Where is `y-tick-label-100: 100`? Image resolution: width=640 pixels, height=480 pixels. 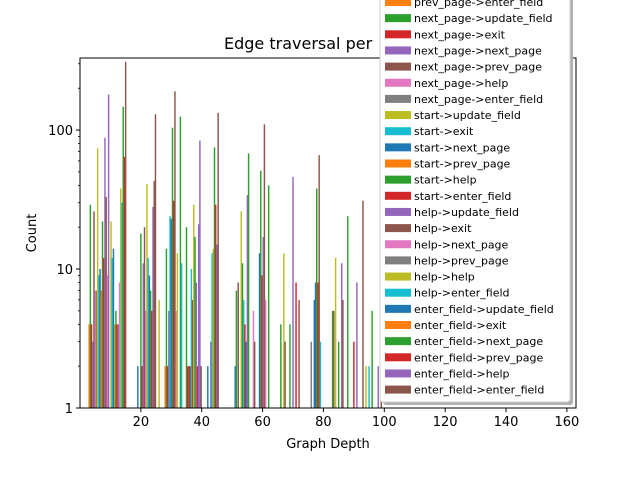
y-tick-label-100: 100 is located at coordinates (60, 131).